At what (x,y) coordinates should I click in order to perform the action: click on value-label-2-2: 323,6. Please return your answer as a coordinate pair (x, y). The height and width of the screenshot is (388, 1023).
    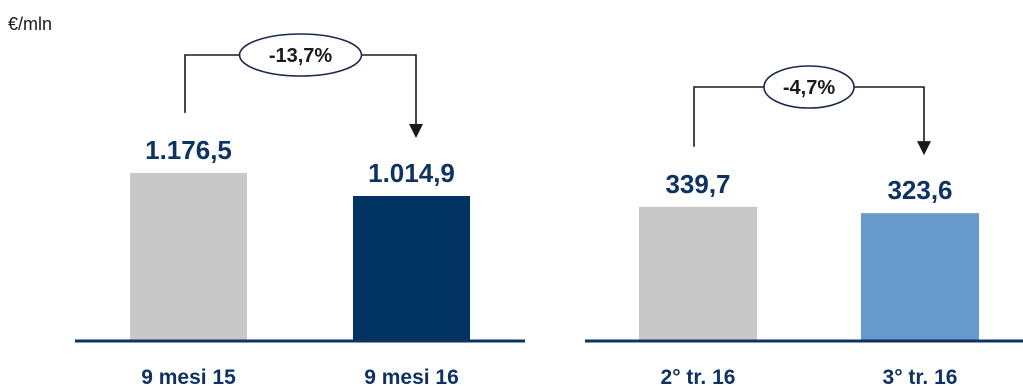
    Looking at the image, I should click on (919, 190).